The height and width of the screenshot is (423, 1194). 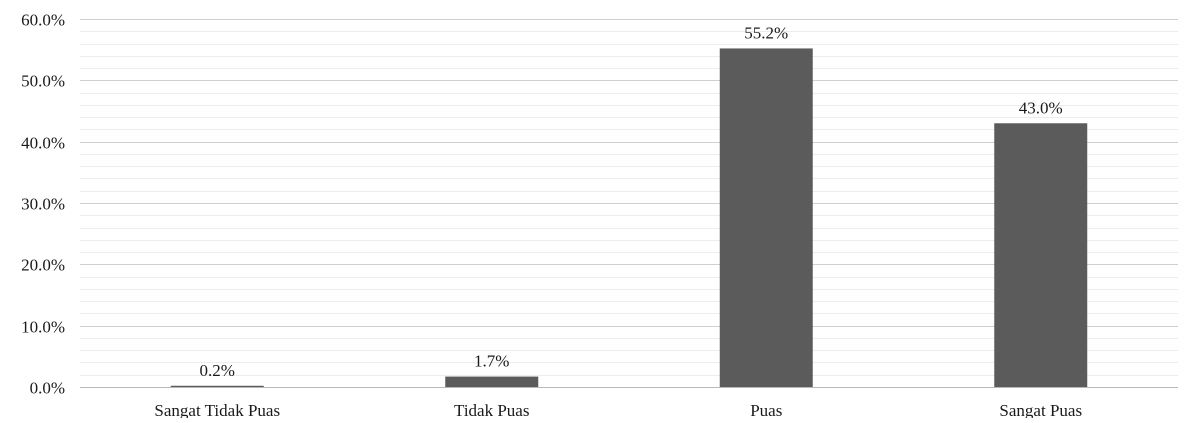 What do you see at coordinates (766, 32) in the screenshot?
I see `data-label: 55.2%` at bounding box center [766, 32].